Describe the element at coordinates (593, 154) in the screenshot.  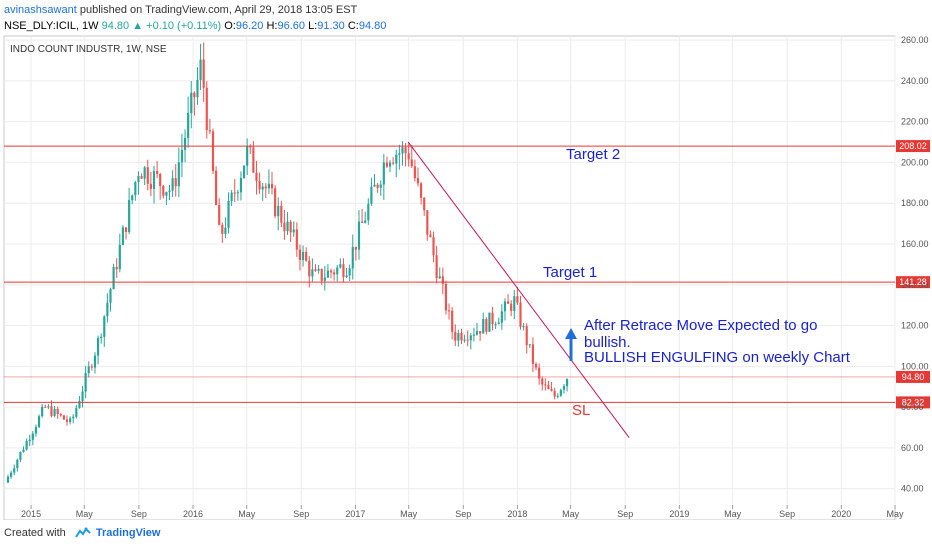
I see `target-2-label: Target 2` at that location.